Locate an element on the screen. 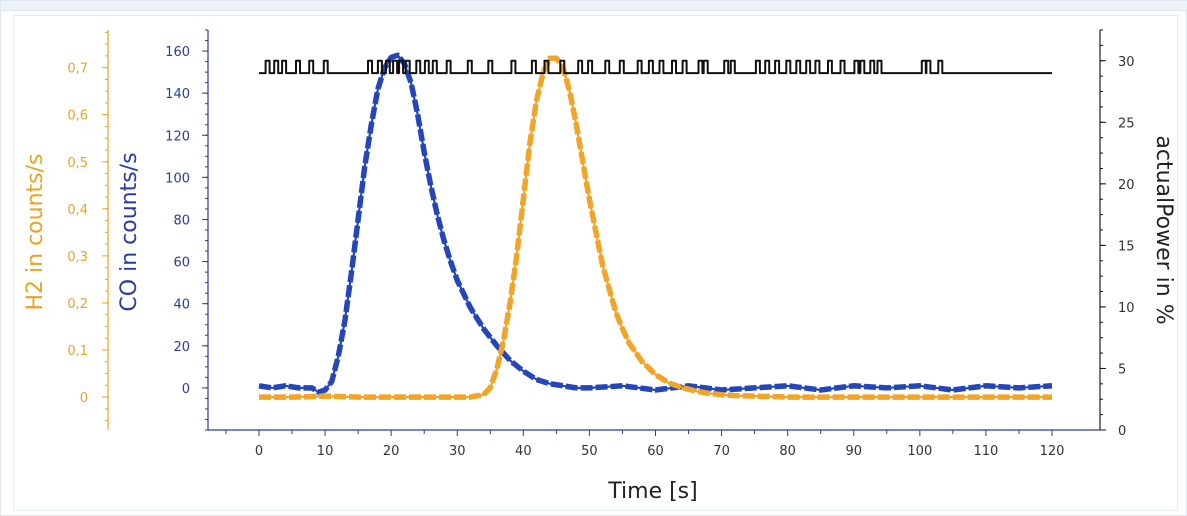  h2-tick-label: 0,3 is located at coordinates (77, 257).